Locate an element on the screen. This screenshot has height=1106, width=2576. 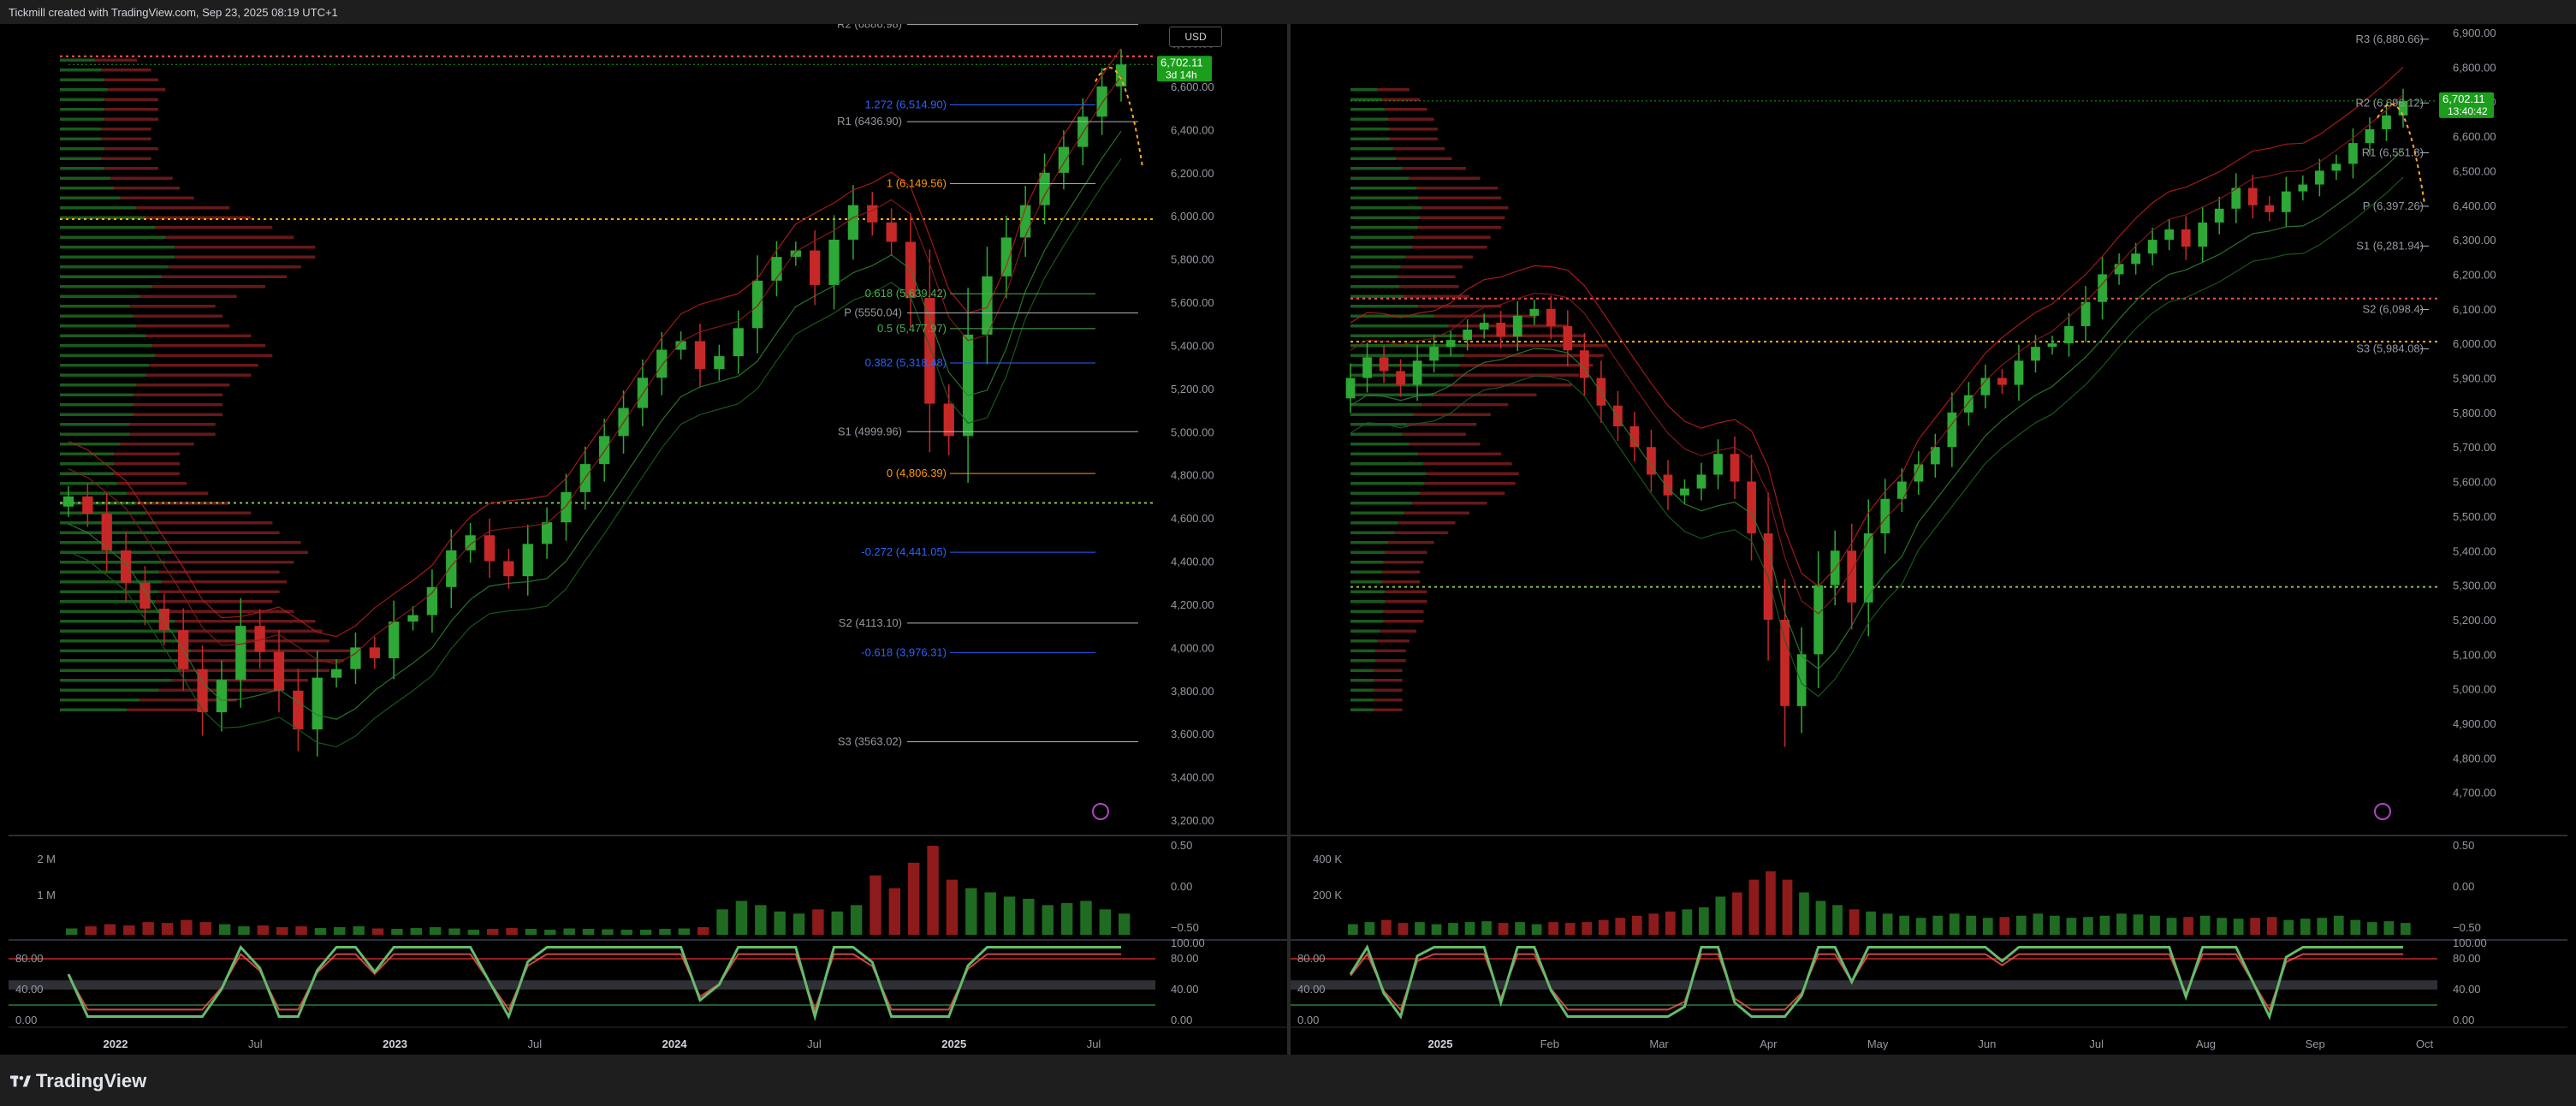
time-axis-tick: Oct is located at coordinates (2425, 1044).